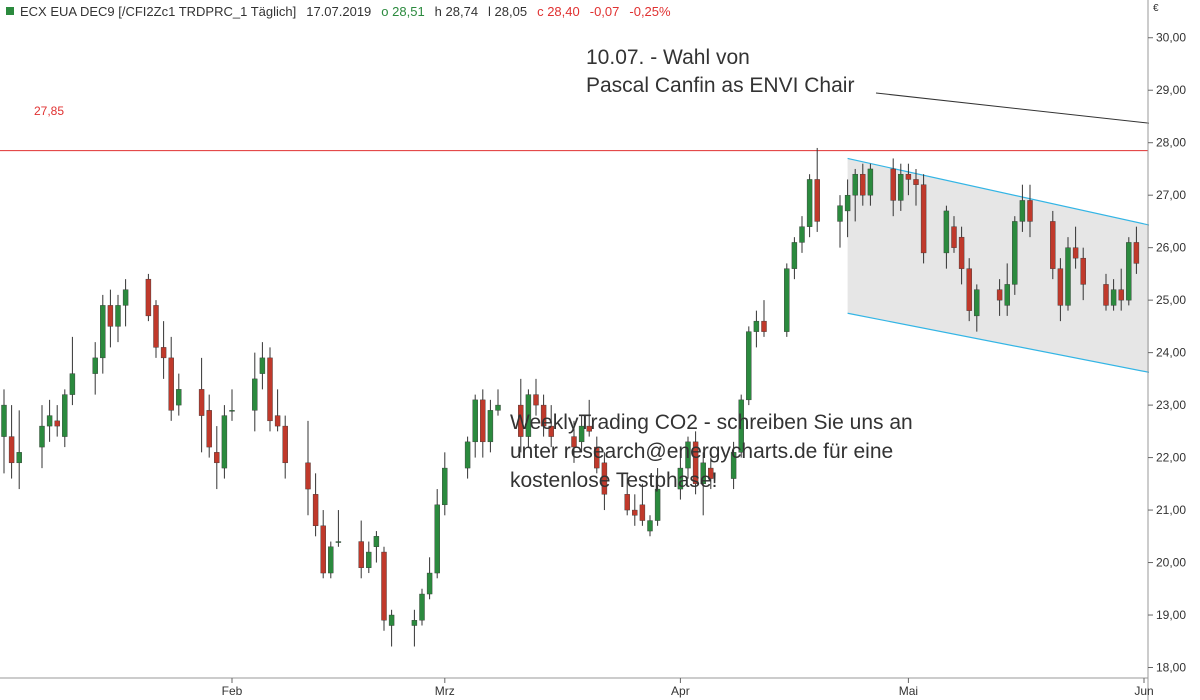  What do you see at coordinates (558, 11) in the screenshot?
I see `close-value: c 28,40` at bounding box center [558, 11].